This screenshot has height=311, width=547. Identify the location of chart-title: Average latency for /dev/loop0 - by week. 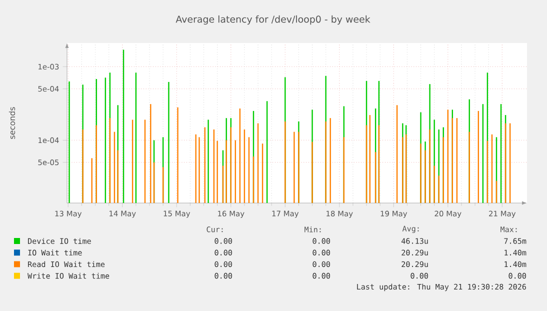
(273, 20).